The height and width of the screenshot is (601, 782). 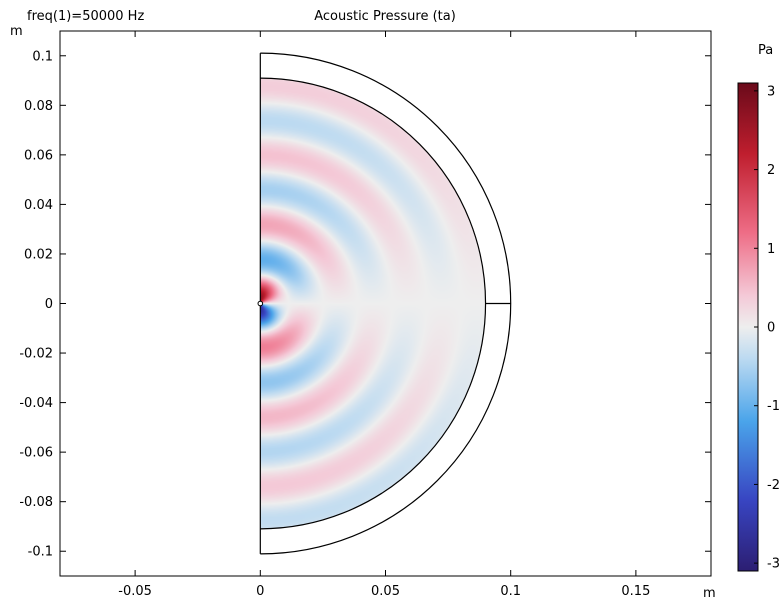 I want to click on y-axis-unit: m, so click(x=16, y=31).